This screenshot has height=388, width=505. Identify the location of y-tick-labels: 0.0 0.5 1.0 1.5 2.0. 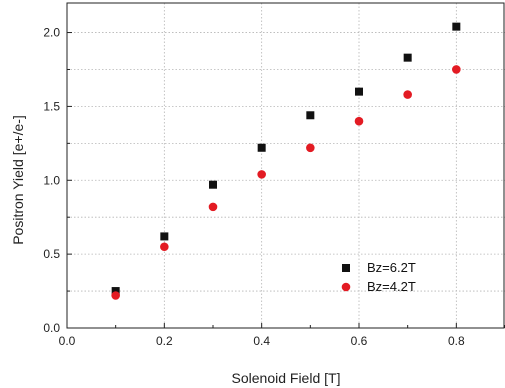
(51, 180).